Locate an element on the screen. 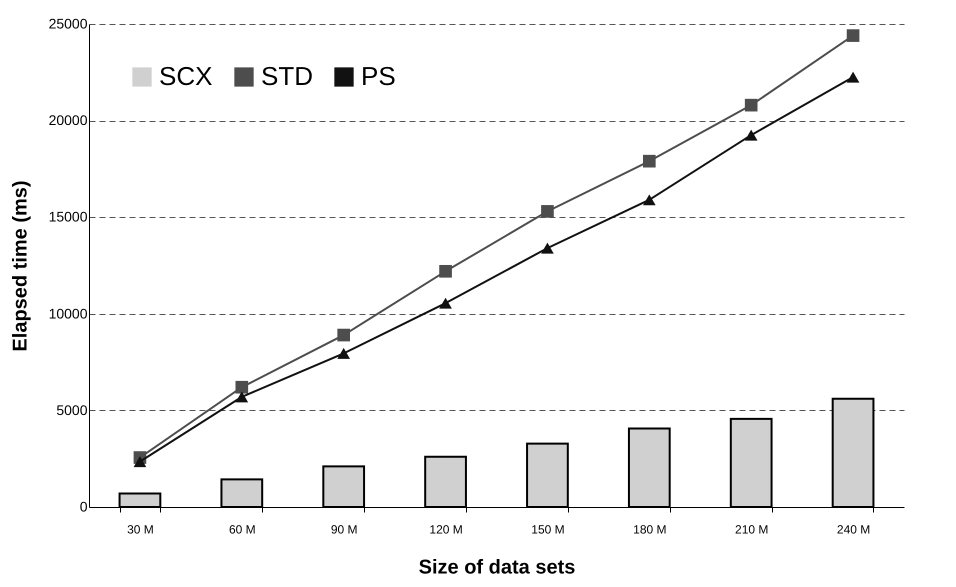  y-tick-label: 15000 is located at coordinates (68, 216).